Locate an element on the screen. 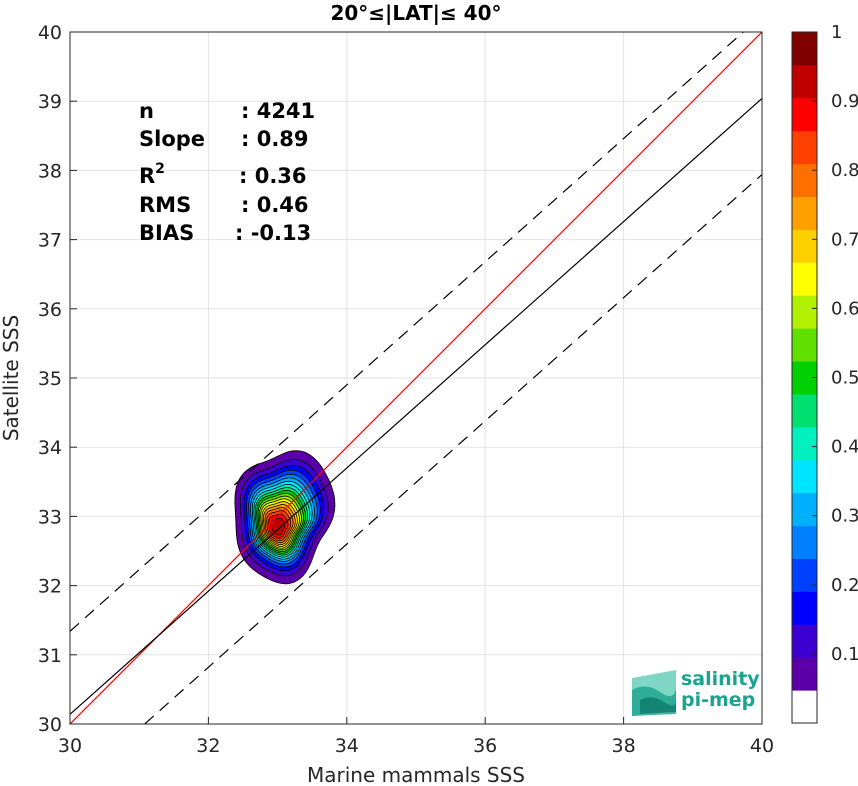  x-tick-label: 36 is located at coordinates (485, 746).